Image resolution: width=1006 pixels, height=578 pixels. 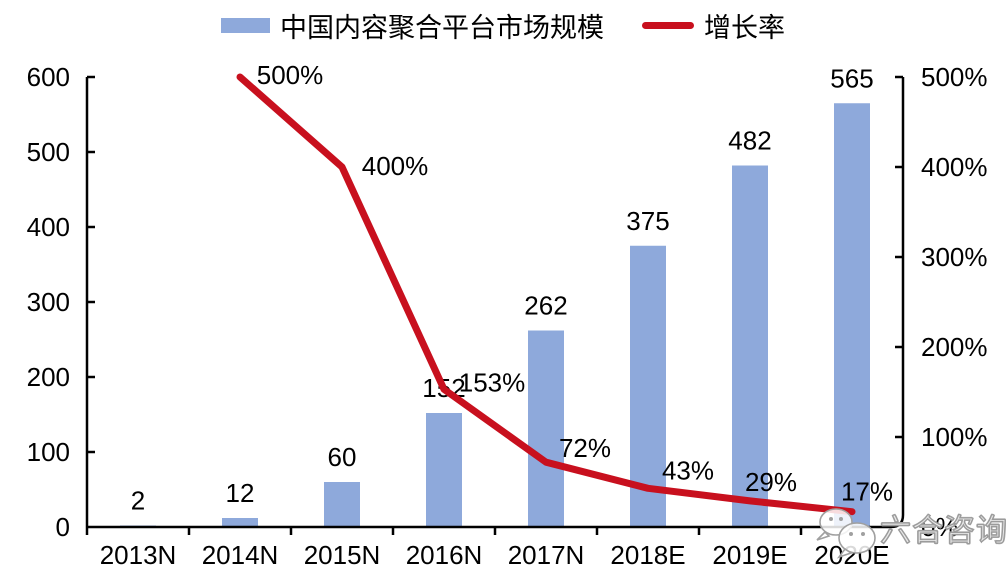 I want to click on x-axis-category-label: 2016N, so click(x=444, y=555).